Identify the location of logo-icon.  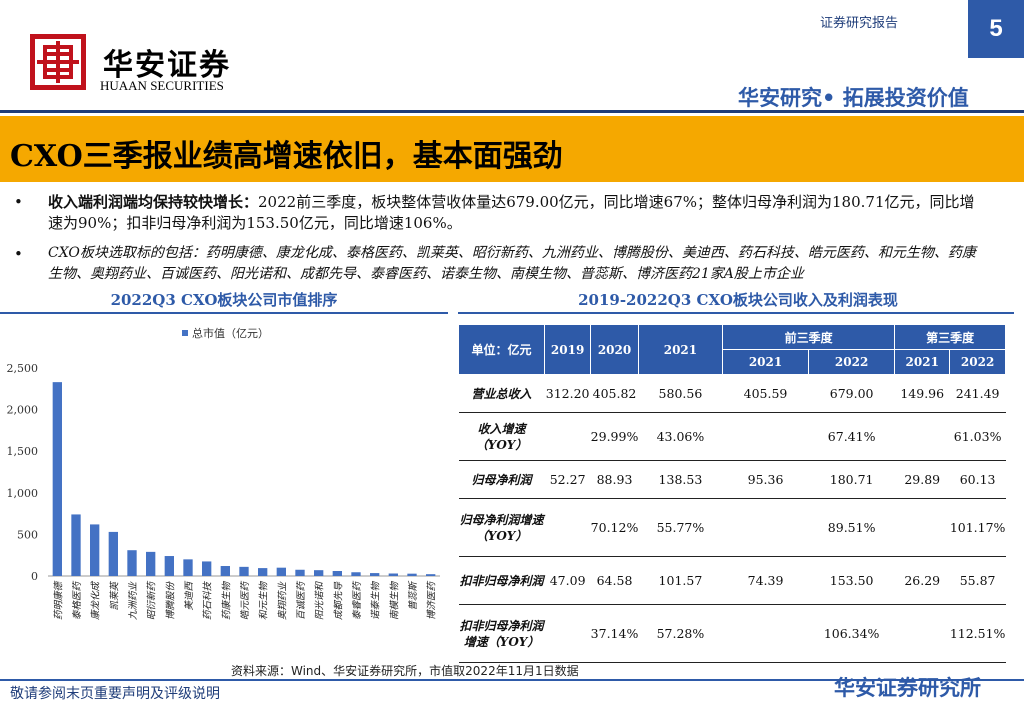
(58, 62).